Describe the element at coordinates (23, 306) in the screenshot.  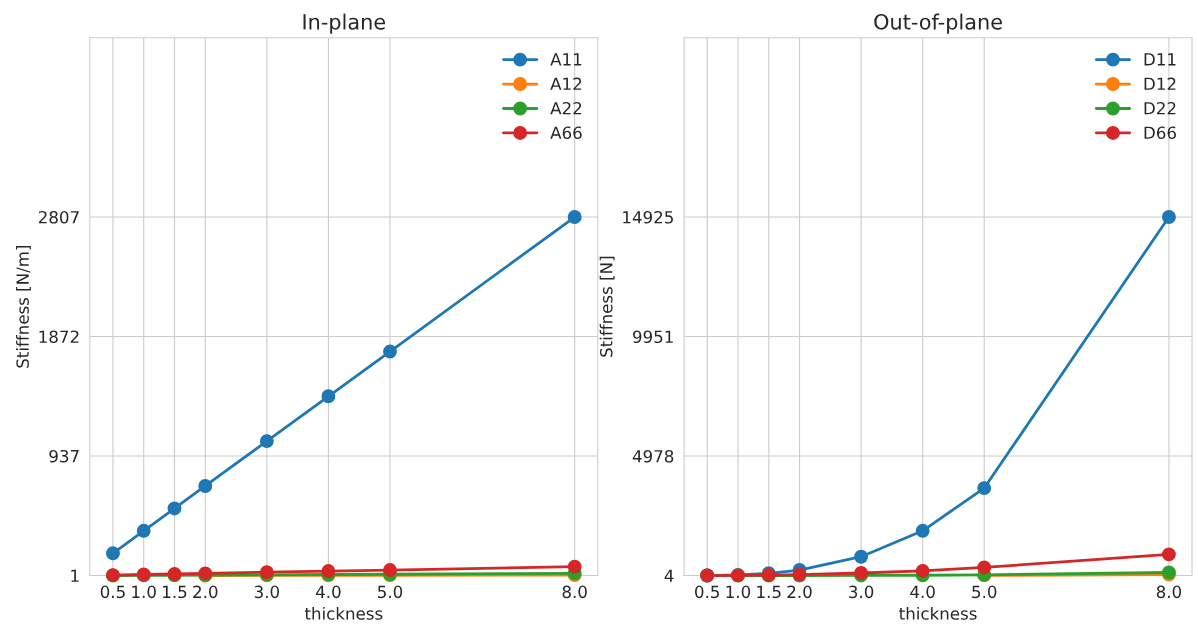
I see `y-axis-title: Stiffness [N/m]` at that location.